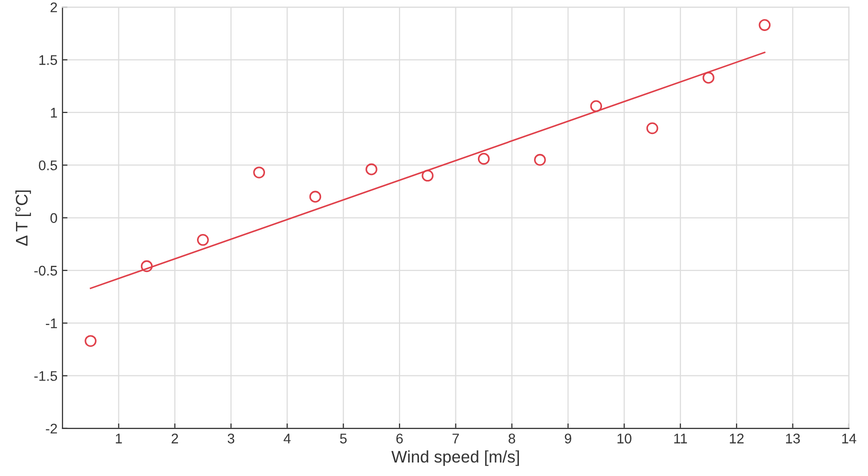 The width and height of the screenshot is (868, 476). I want to click on y-tick-label: 0.5, so click(48, 165).